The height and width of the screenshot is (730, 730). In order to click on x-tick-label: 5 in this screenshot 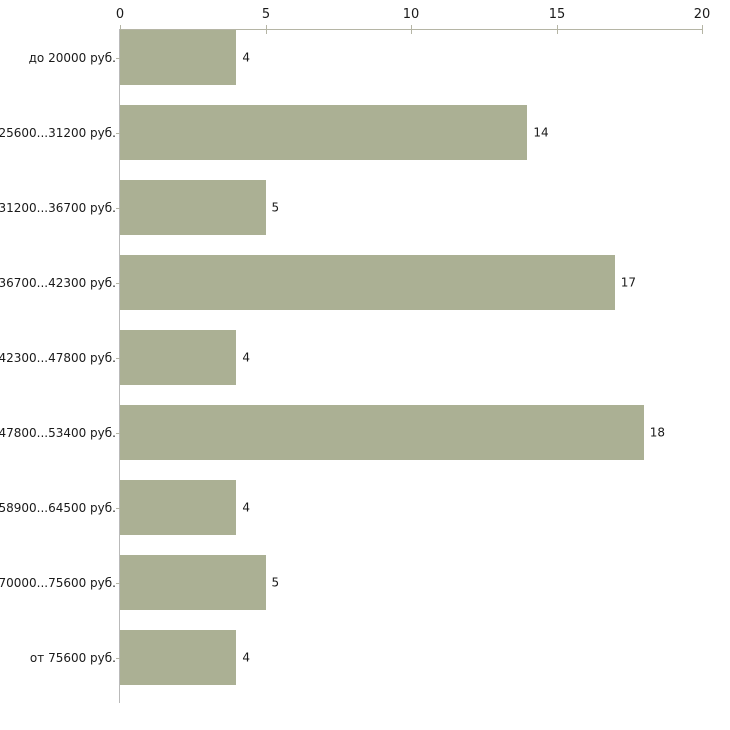, I will do `click(266, 14)`.